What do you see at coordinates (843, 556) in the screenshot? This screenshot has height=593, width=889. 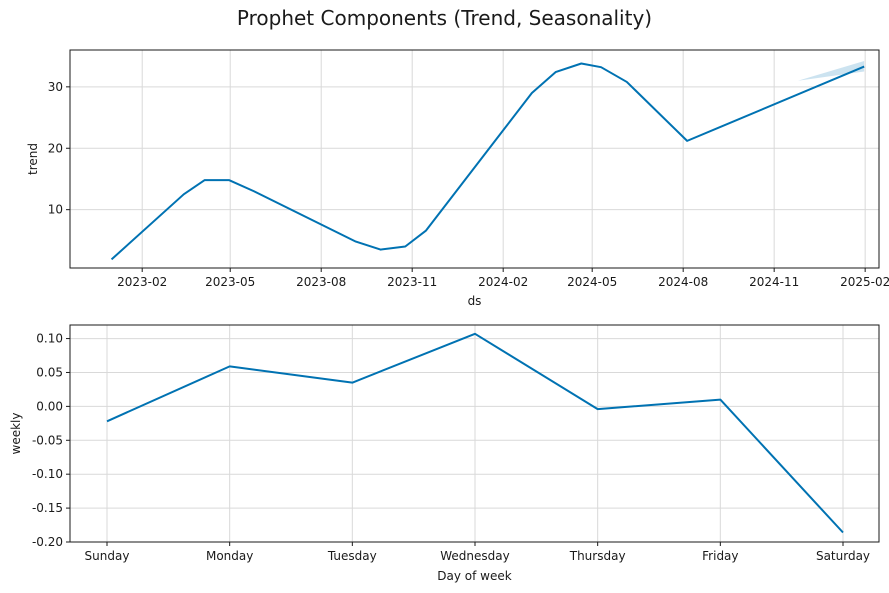 I see `weekly-x-tick-label: Saturday` at bounding box center [843, 556].